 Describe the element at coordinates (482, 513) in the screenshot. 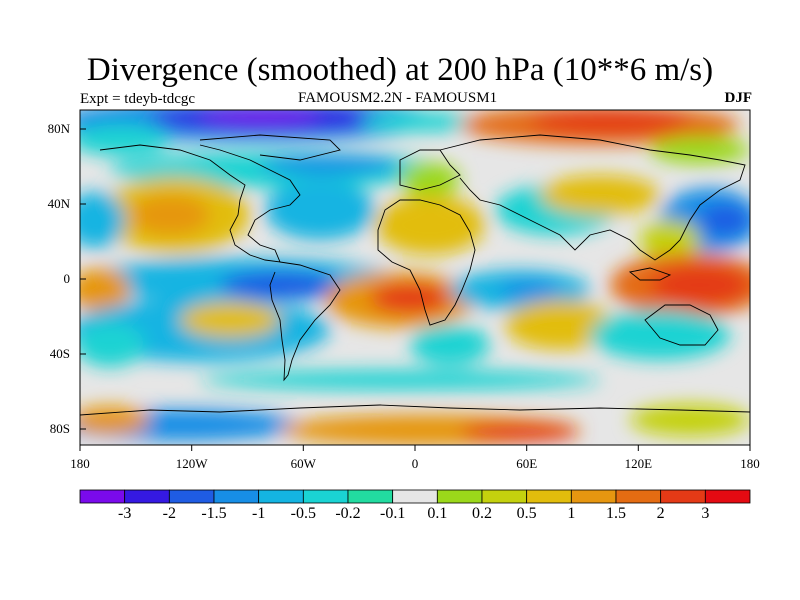

I see `colorbar-tick-label: 0.2` at that location.